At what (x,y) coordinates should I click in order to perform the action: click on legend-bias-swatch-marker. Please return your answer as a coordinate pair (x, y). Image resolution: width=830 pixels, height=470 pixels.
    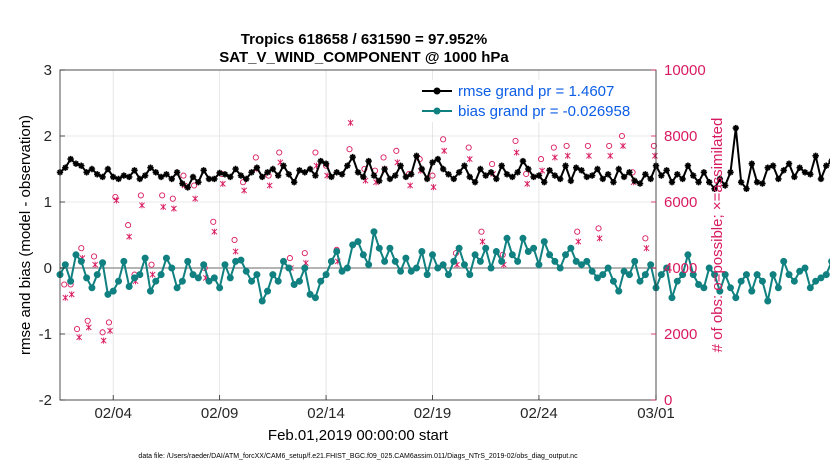
    Looking at the image, I should click on (437, 111).